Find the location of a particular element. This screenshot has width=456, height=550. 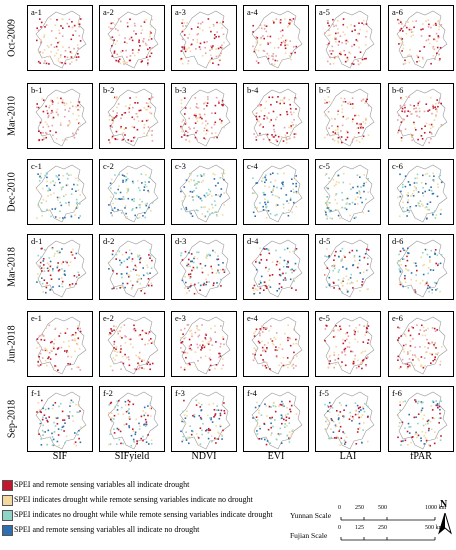

scale-name: Fujian Scale is located at coordinates (309, 535).